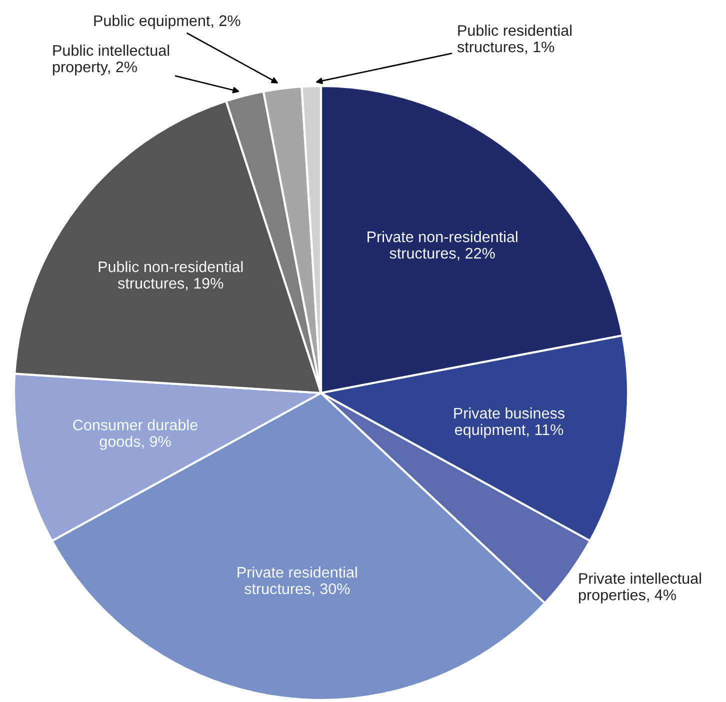 The width and height of the screenshot is (726, 702). Describe the element at coordinates (170, 275) in the screenshot. I see `slice-label: Public non-residential structures, 19%` at that location.